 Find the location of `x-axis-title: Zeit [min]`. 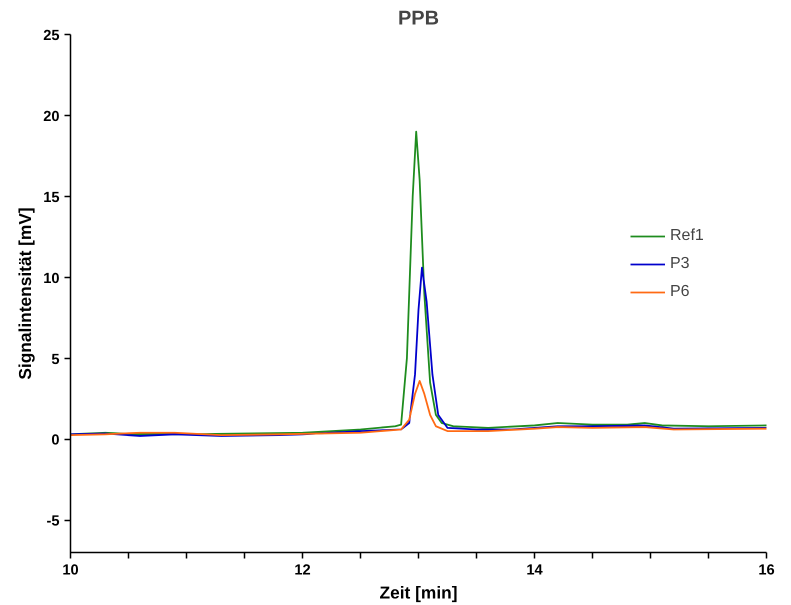

x-axis-title: Zeit [min] is located at coordinates (419, 592).